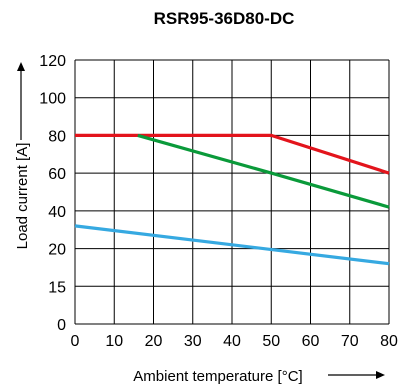 Image resolution: width=403 pixels, height=387 pixels. What do you see at coordinates (61, 325) in the screenshot?
I see `y-tick-label: 0` at bounding box center [61, 325].